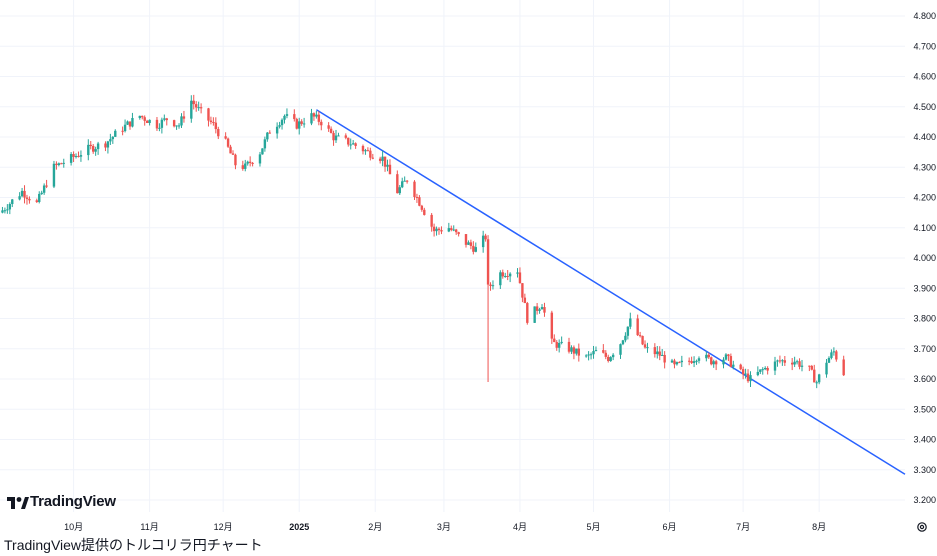 Image resolution: width=937 pixels, height=556 pixels. Describe the element at coordinates (922, 529) in the screenshot. I see `gear-icon` at that location.